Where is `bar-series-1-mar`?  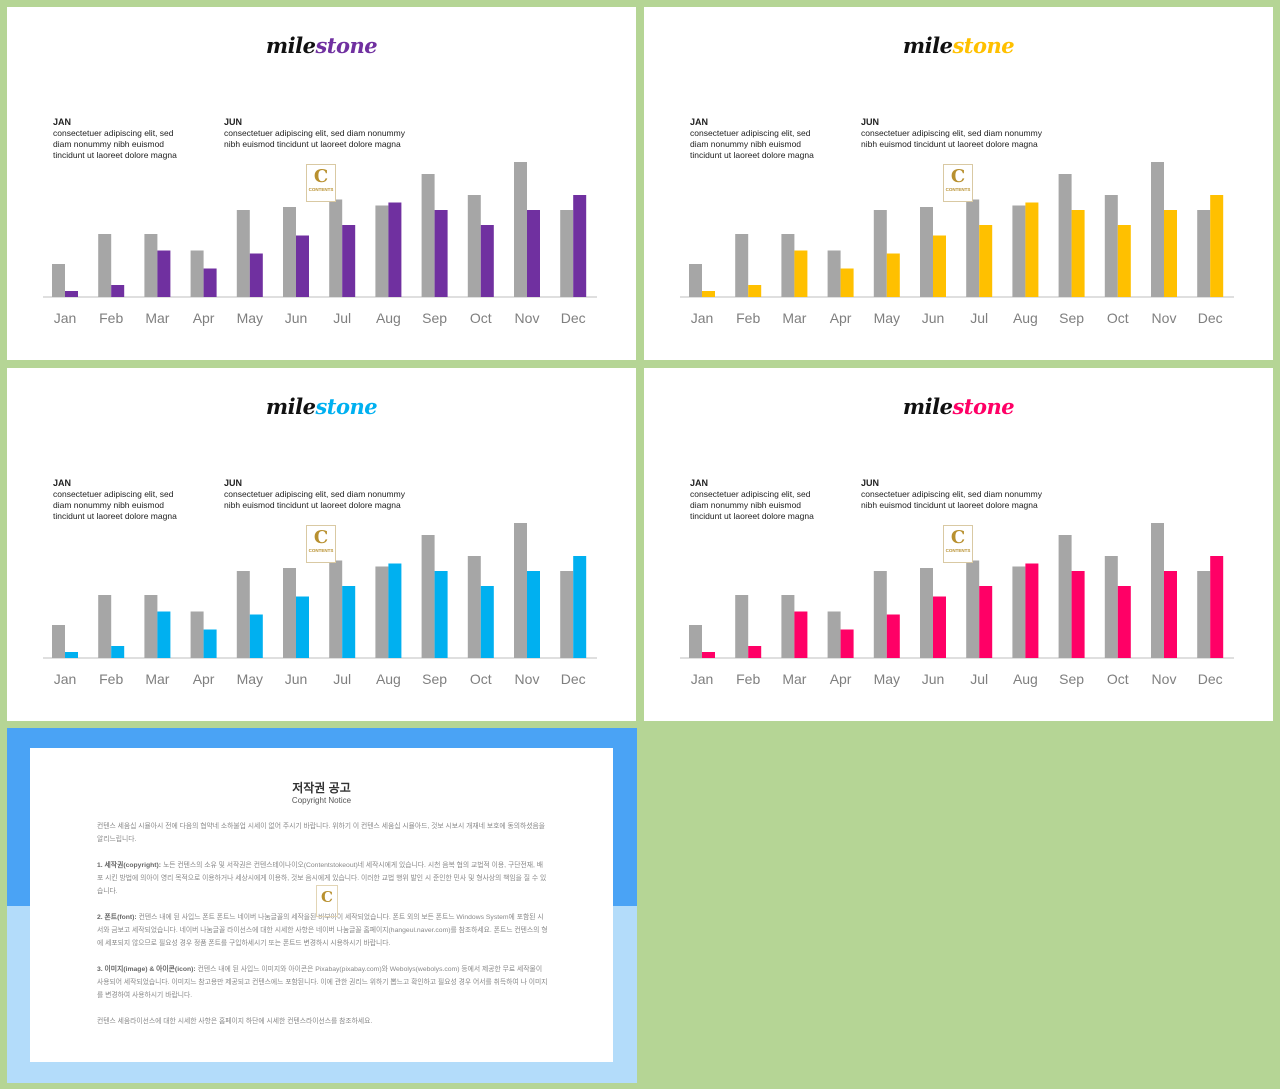
bar-series-1-mar is located at coordinates (788, 626).